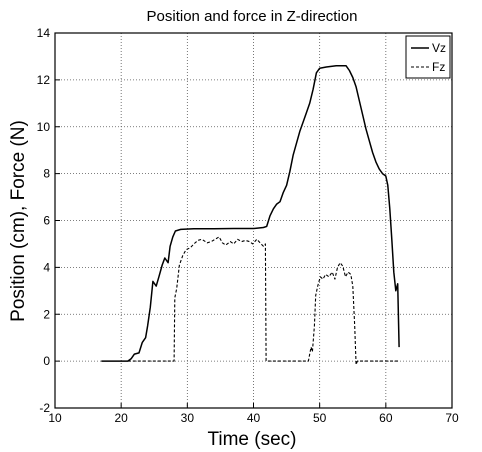 The height and width of the screenshot is (452, 482). I want to click on y-axis: -2 0 2 4 6 8 10 12 14, so click(48, 220).